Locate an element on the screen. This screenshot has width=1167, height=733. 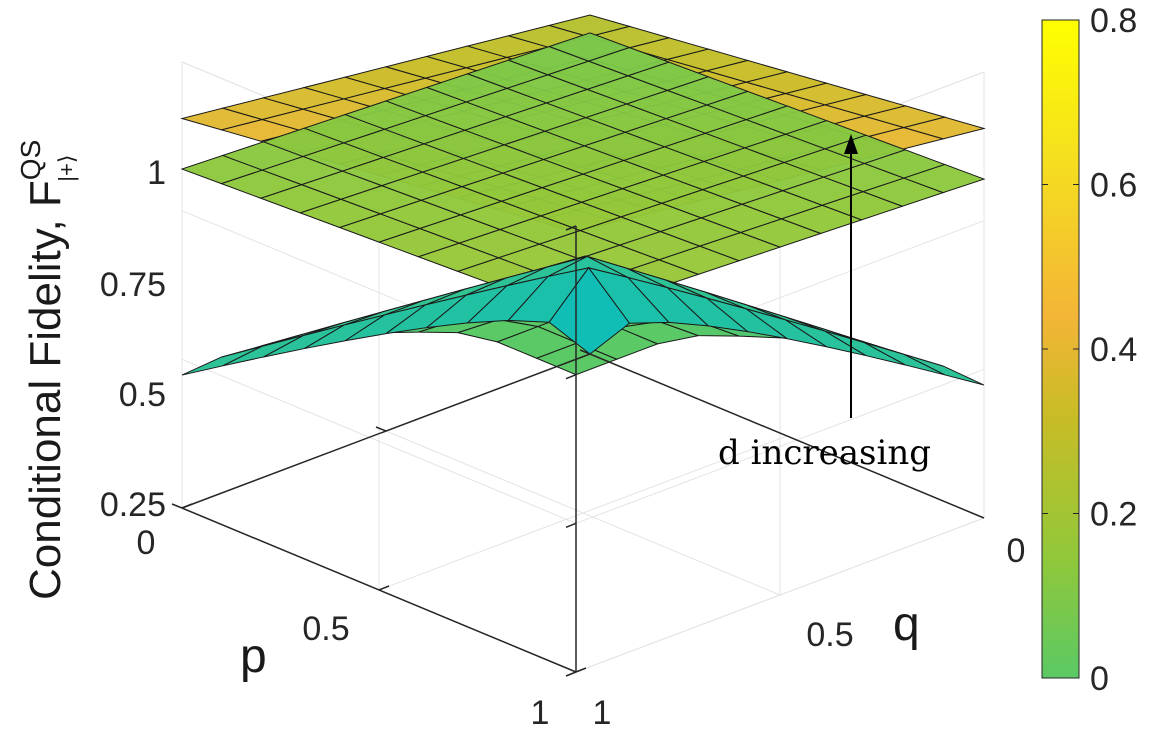
colorbar-tick-label: 0.4 is located at coordinates (1113, 350).